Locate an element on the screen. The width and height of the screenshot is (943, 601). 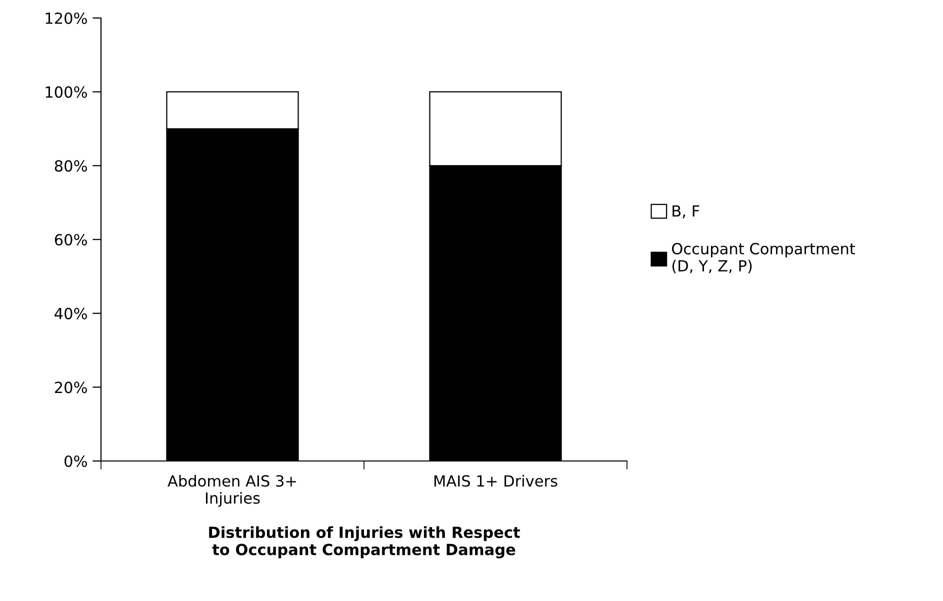
y-tick-label: 0% is located at coordinates (75, 461).